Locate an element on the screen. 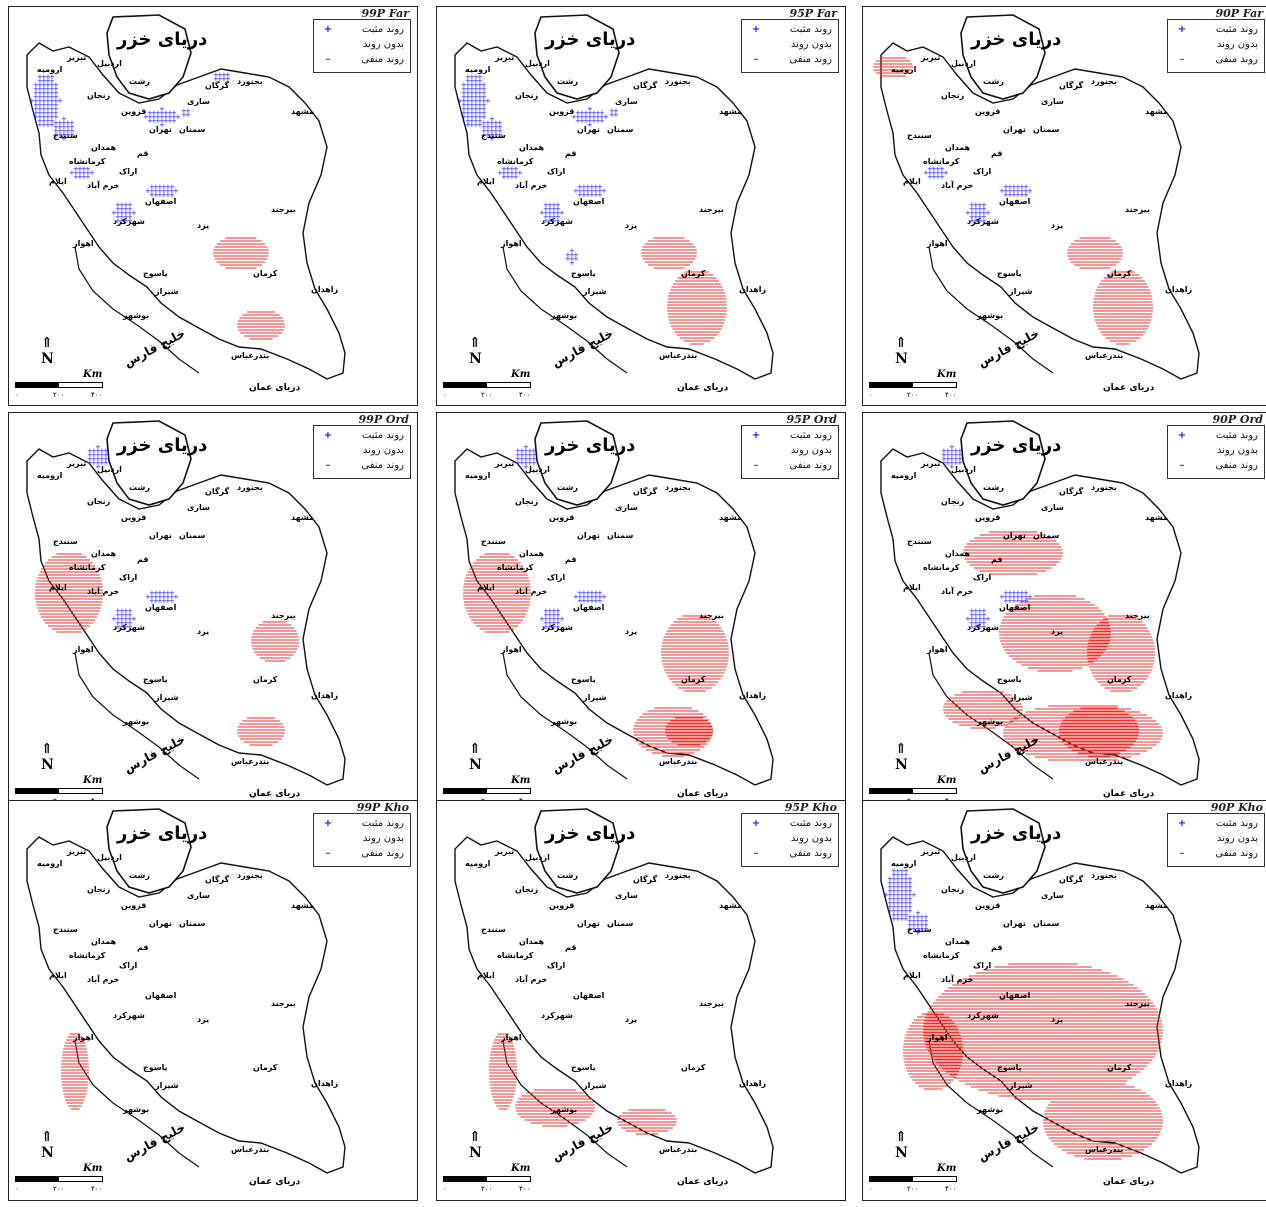 The width and height of the screenshot is (1266, 1207). city-label: ایلام is located at coordinates (58, 975).